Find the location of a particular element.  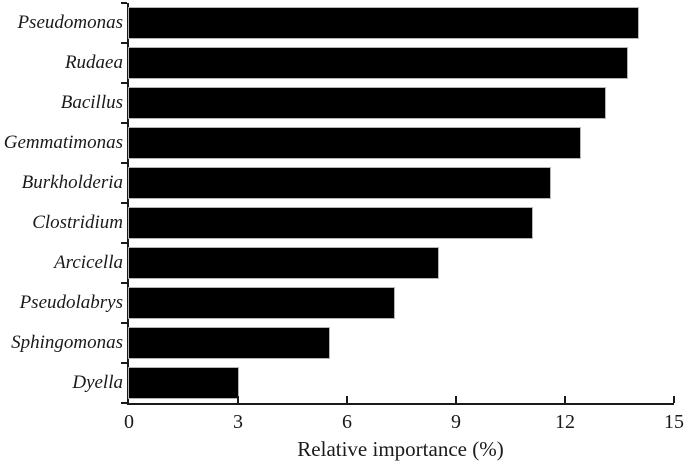

x-tick-label: 3 is located at coordinates (238, 422).